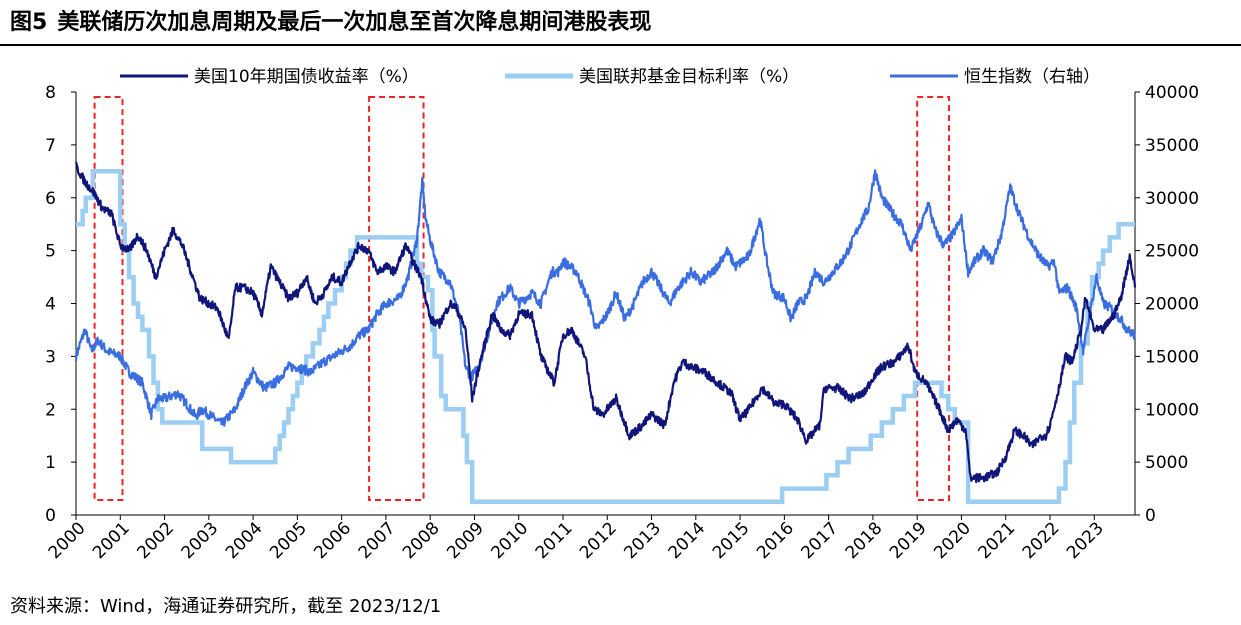 This screenshot has height=625, width=1241. Describe the element at coordinates (50, 463) in the screenshot. I see `y-left-tick-label: 1` at that location.